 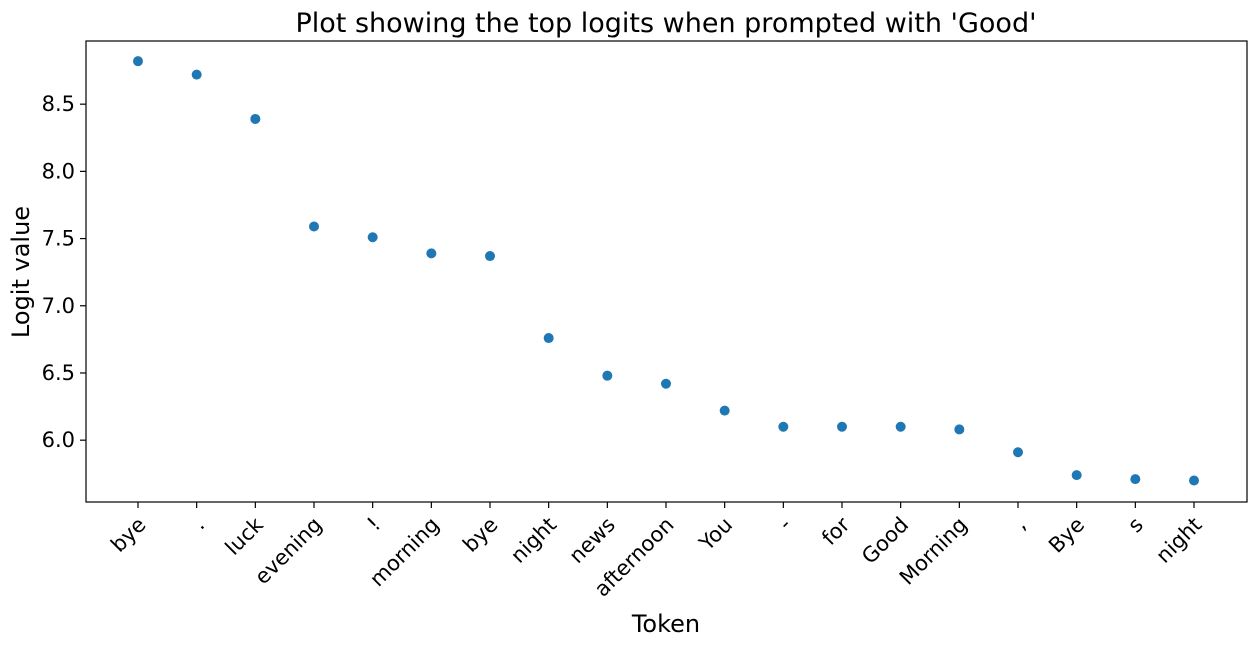 What do you see at coordinates (1135, 525) in the screenshot?
I see `x-tick-label: s` at bounding box center [1135, 525].